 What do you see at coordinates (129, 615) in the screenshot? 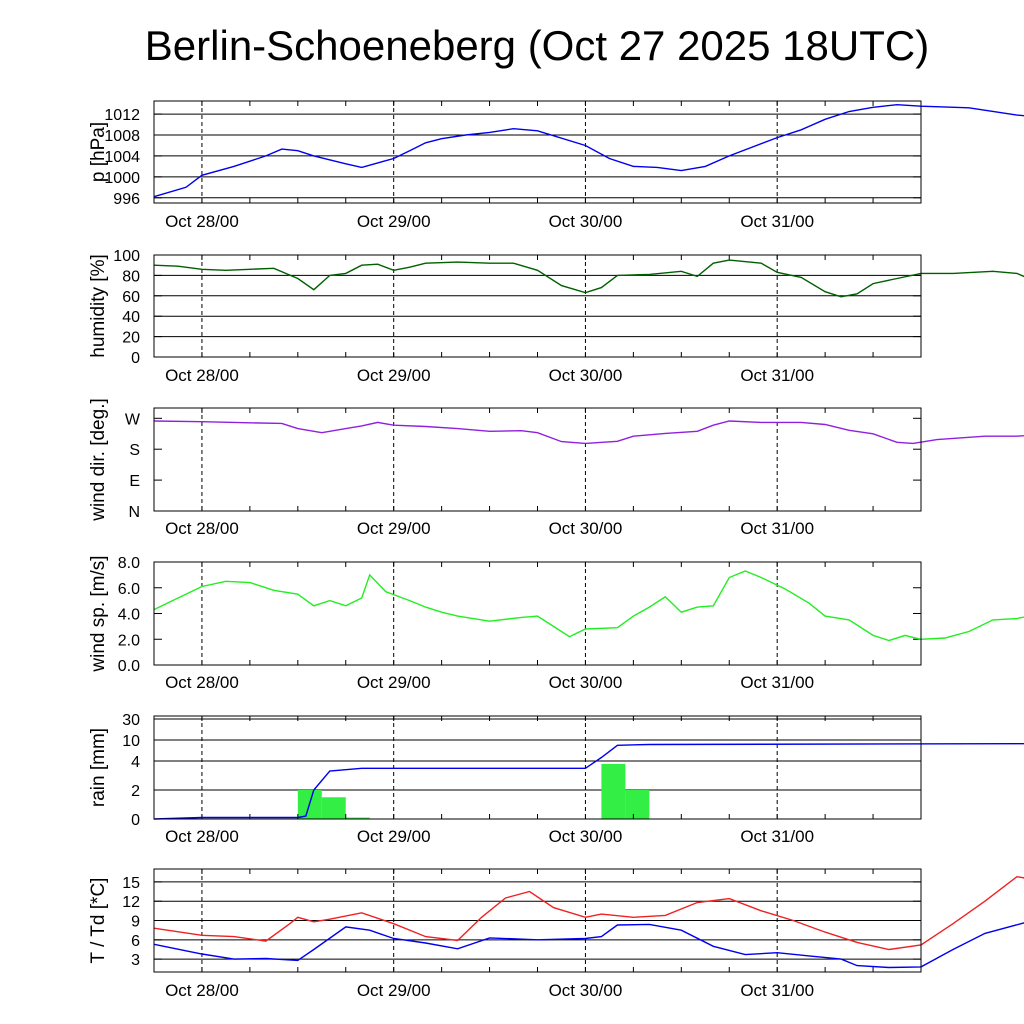
I see `y-tick-label: 4.0` at bounding box center [129, 615].